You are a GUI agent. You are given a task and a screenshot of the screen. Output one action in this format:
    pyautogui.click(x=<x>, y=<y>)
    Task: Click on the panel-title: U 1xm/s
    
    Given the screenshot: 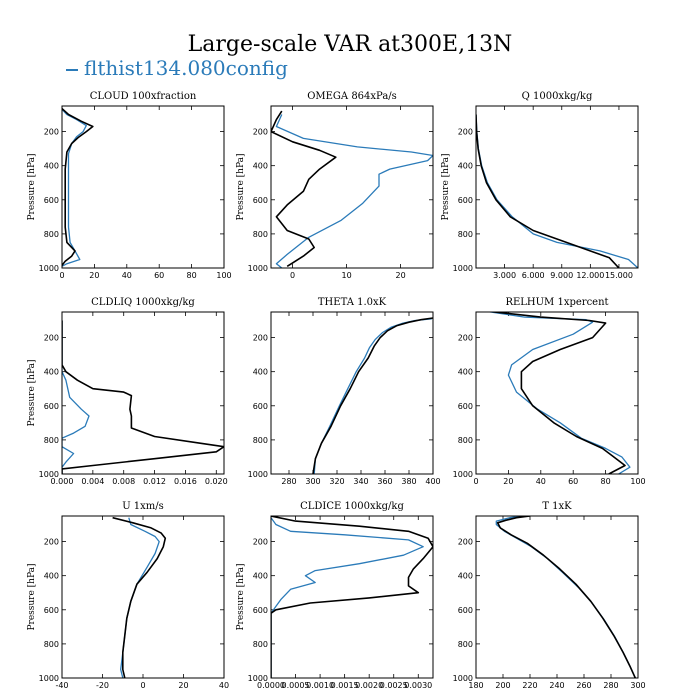 What is the action you would take?
    pyautogui.click(x=143, y=506)
    